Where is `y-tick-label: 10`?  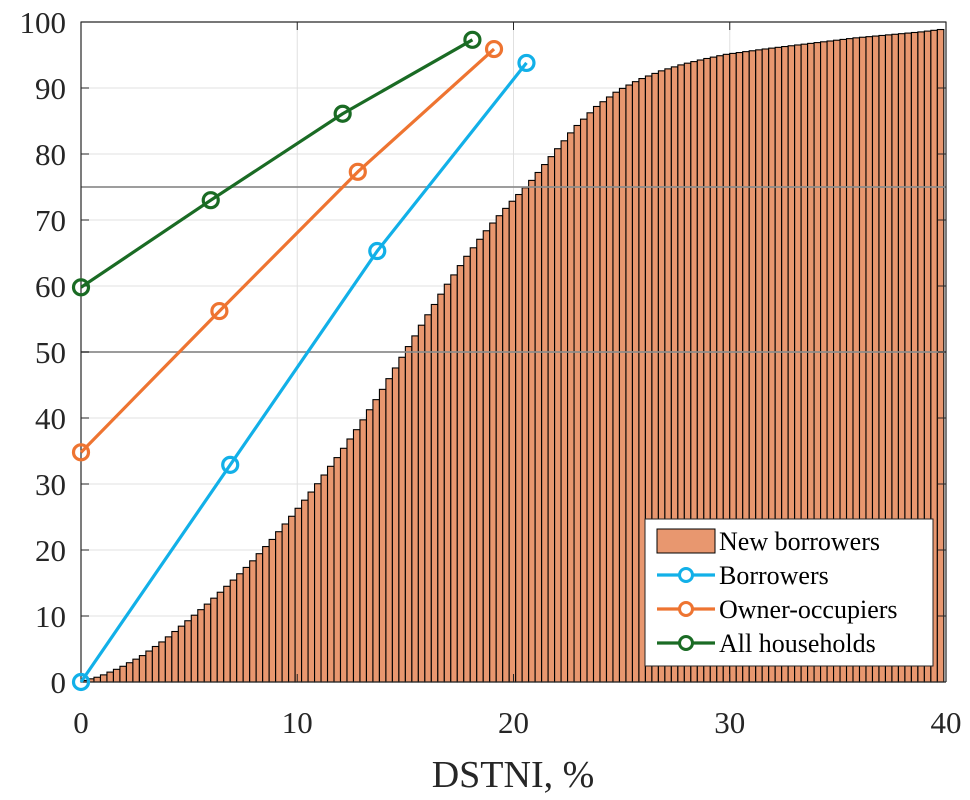
y-tick-label: 10 is located at coordinates (50, 616).